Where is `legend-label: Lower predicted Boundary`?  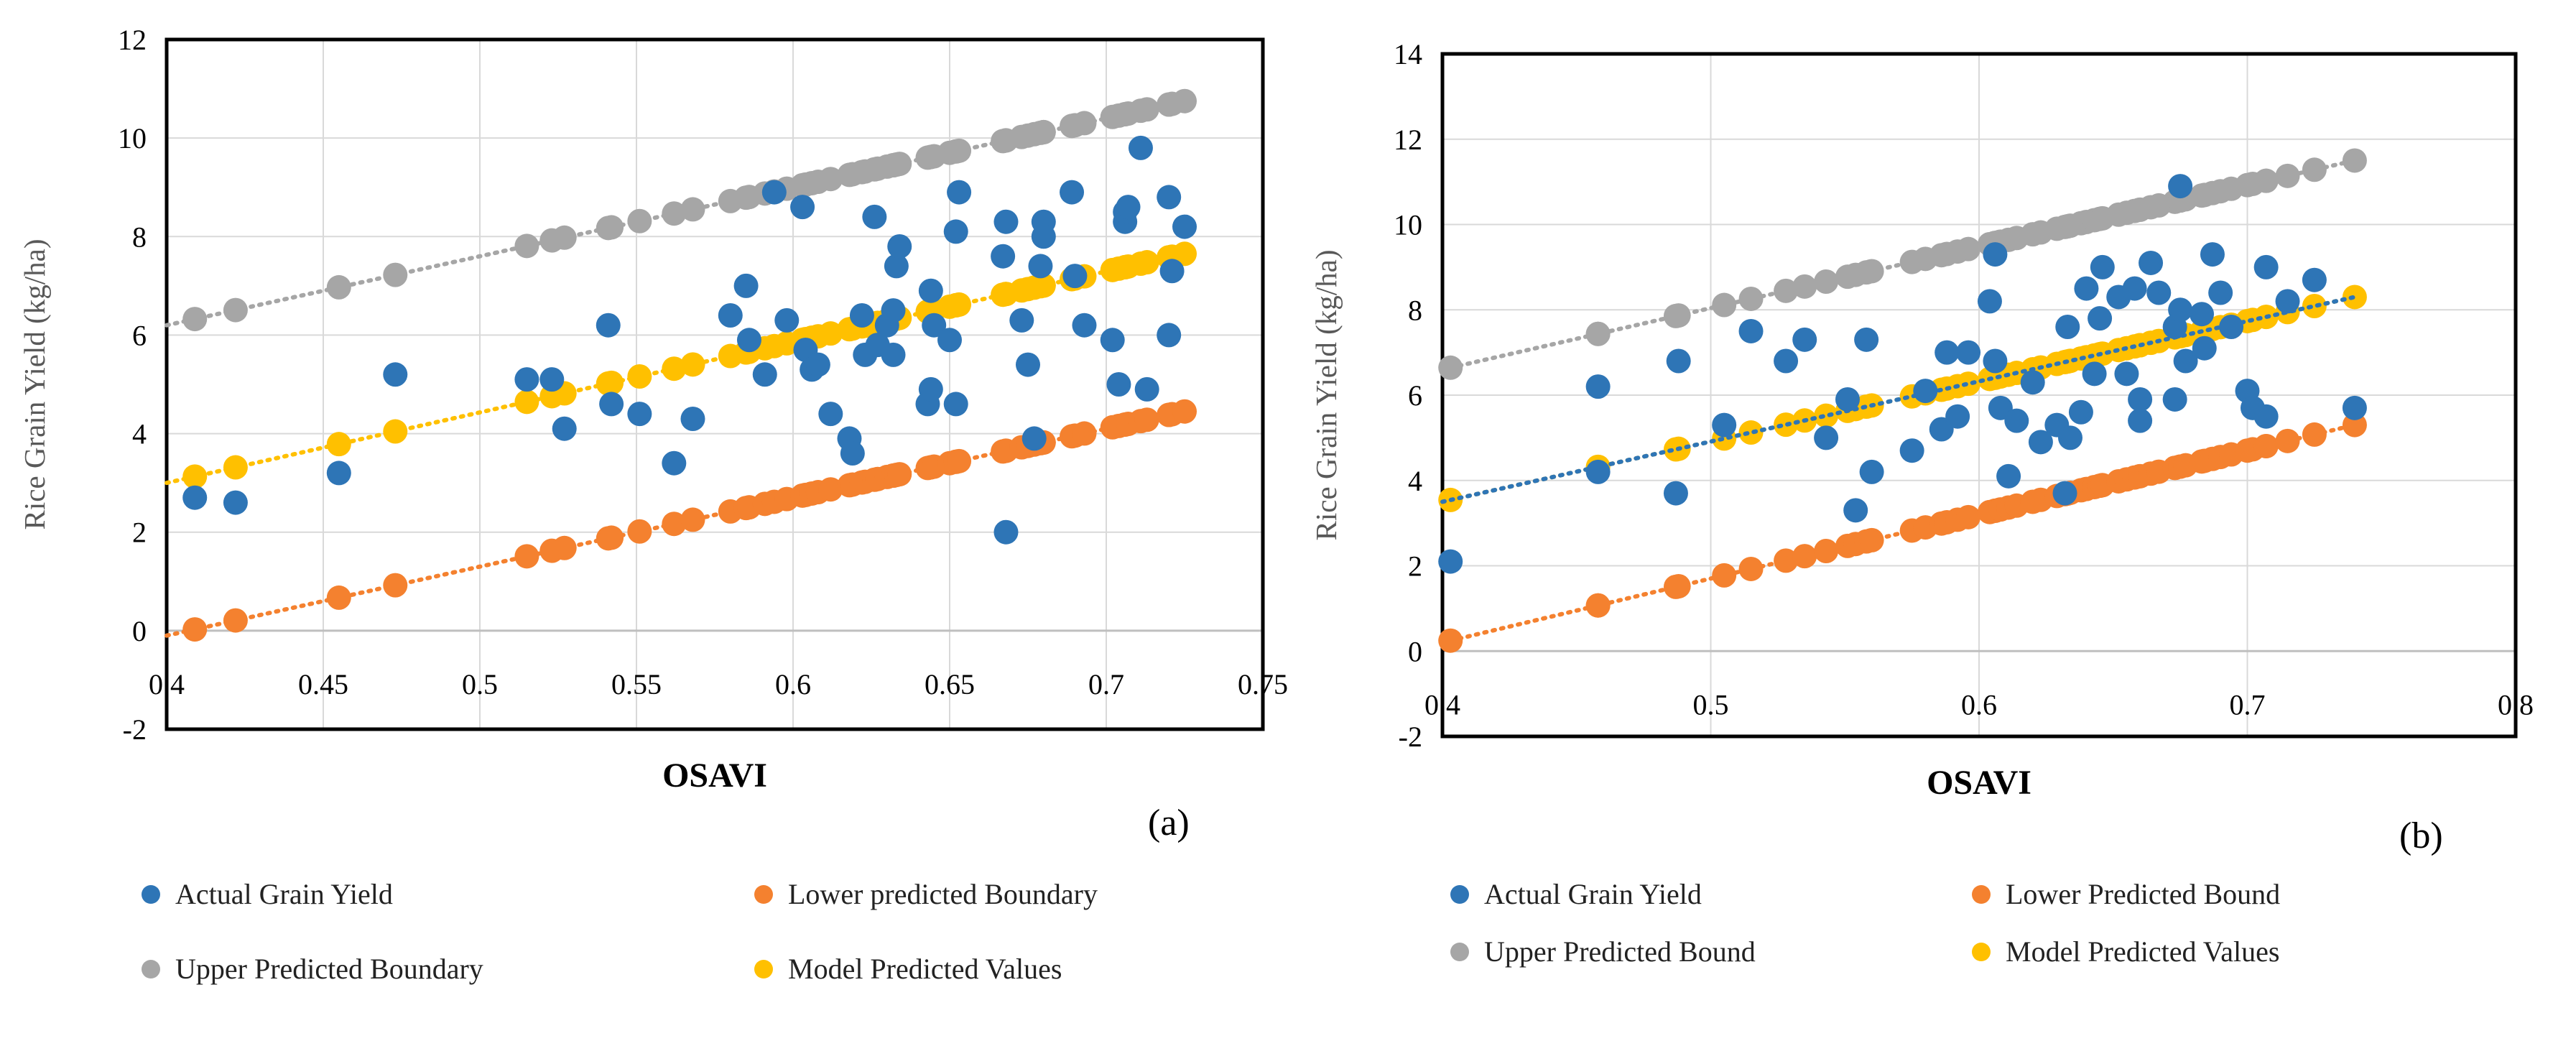 legend-label: Lower predicted Boundary is located at coordinates (943, 894).